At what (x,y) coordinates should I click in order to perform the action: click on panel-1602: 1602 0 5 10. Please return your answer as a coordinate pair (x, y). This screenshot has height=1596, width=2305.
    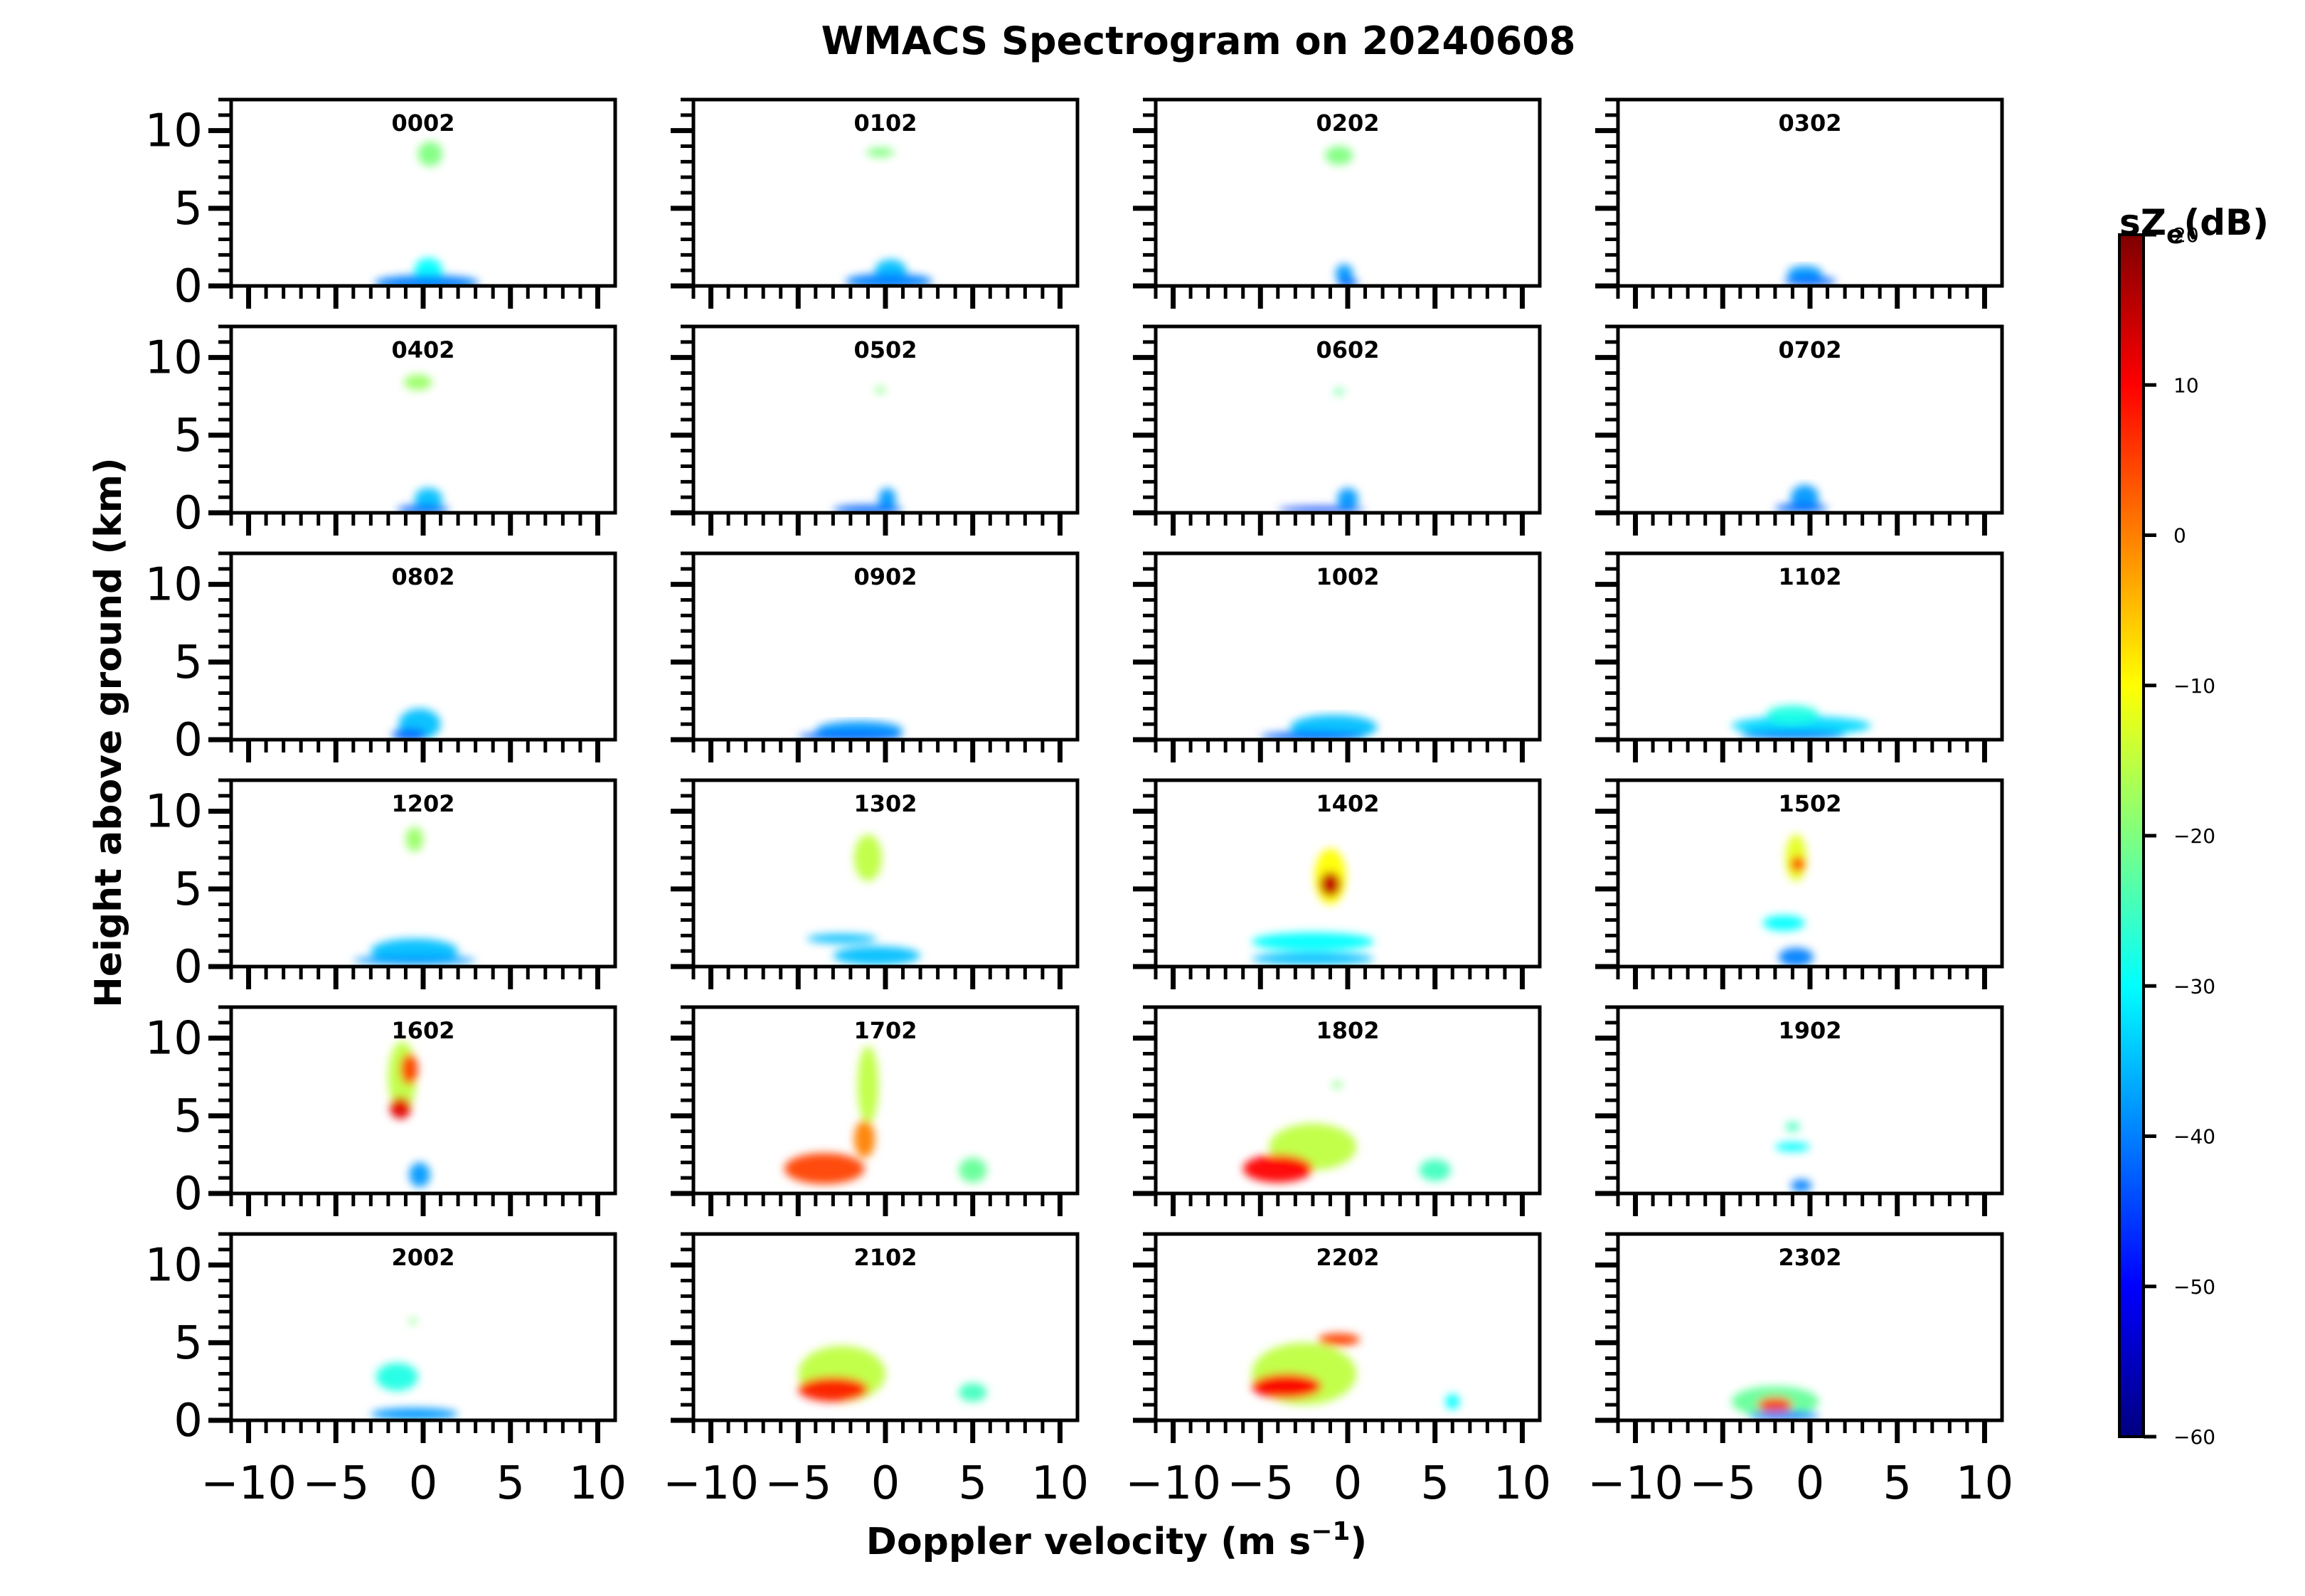
    Looking at the image, I should click on (381, 1112).